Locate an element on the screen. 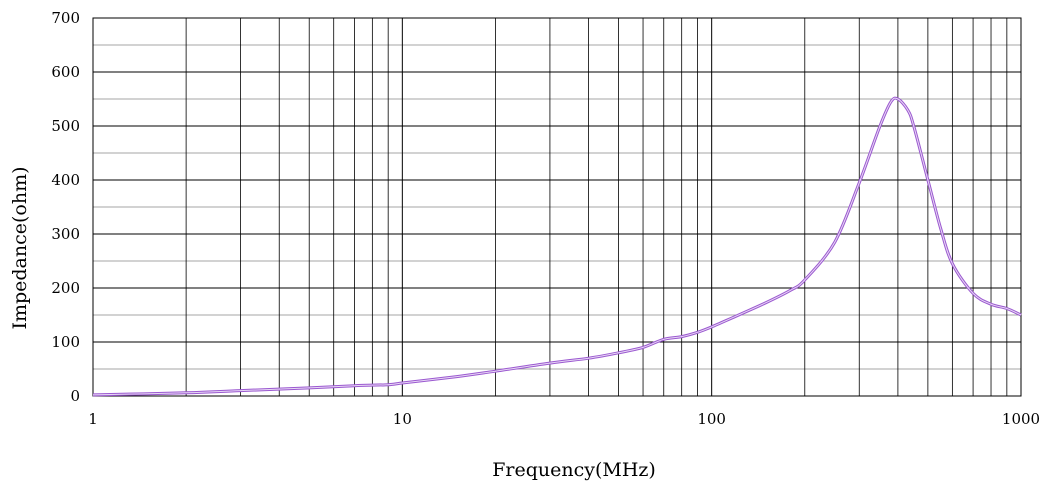 The image size is (1046, 483). x-tick-label: 1000 is located at coordinates (1021, 419).